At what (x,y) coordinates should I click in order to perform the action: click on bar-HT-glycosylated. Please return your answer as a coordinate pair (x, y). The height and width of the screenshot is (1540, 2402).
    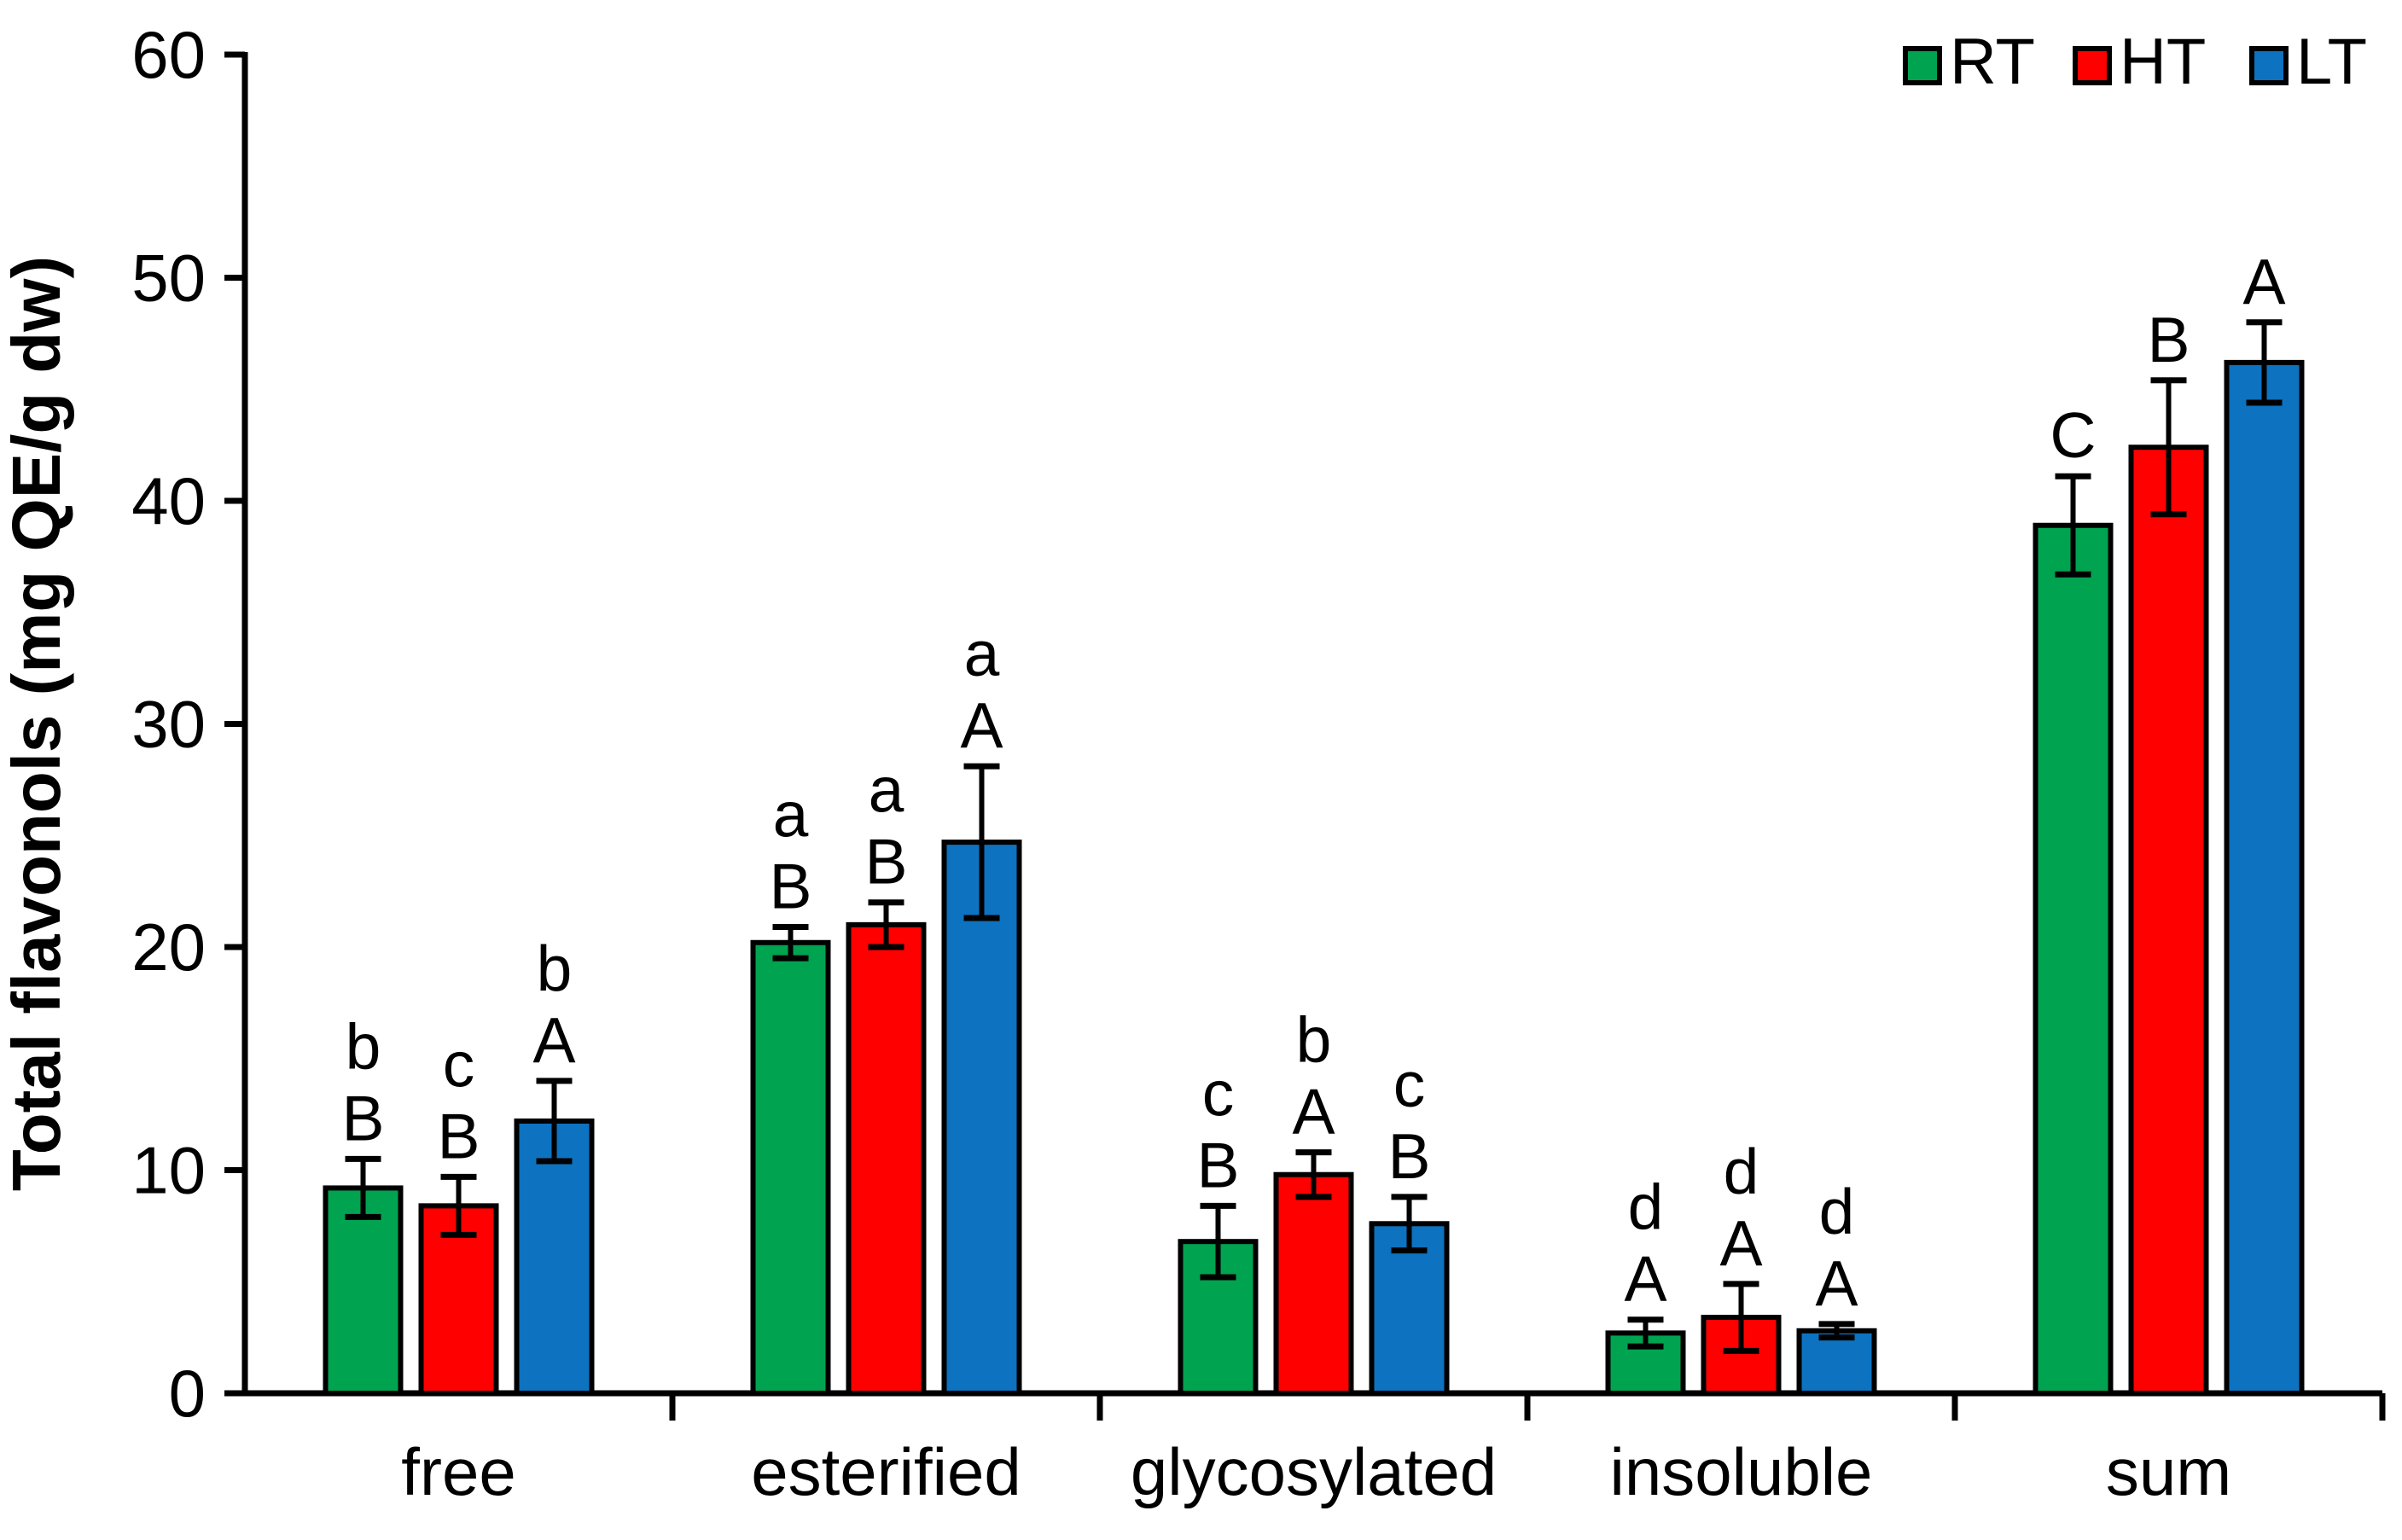
    Looking at the image, I should click on (1313, 1283).